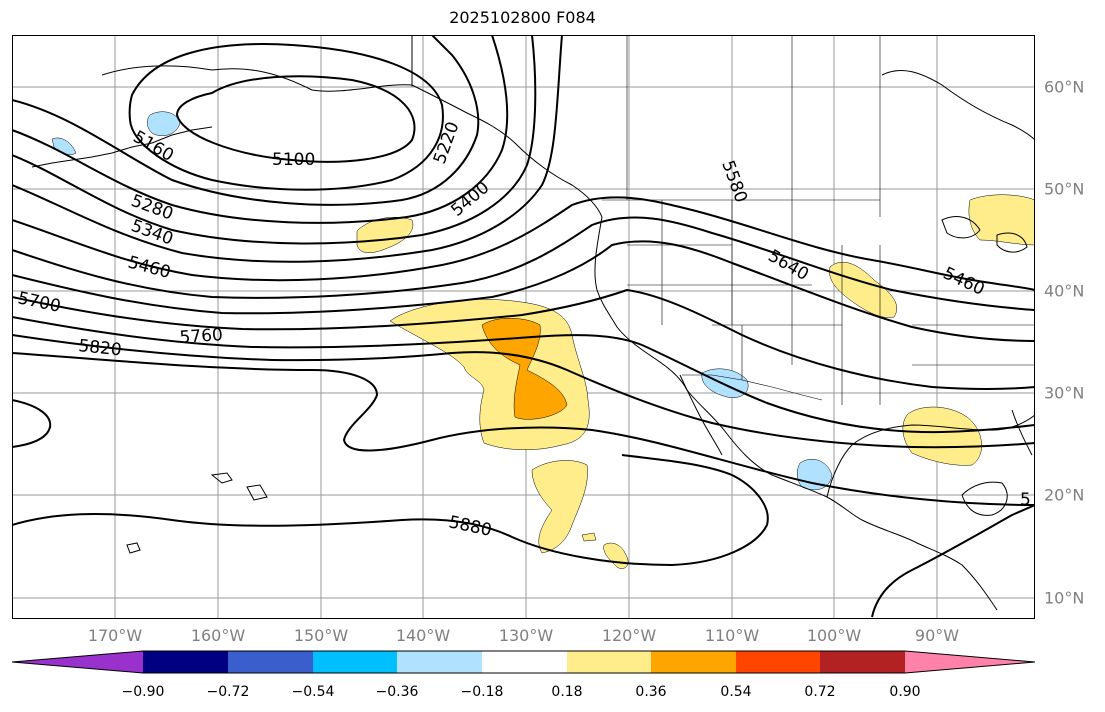 The height and width of the screenshot is (712, 1105). What do you see at coordinates (397, 692) in the screenshot?
I see `colorbar-tick: −0.36` at bounding box center [397, 692].